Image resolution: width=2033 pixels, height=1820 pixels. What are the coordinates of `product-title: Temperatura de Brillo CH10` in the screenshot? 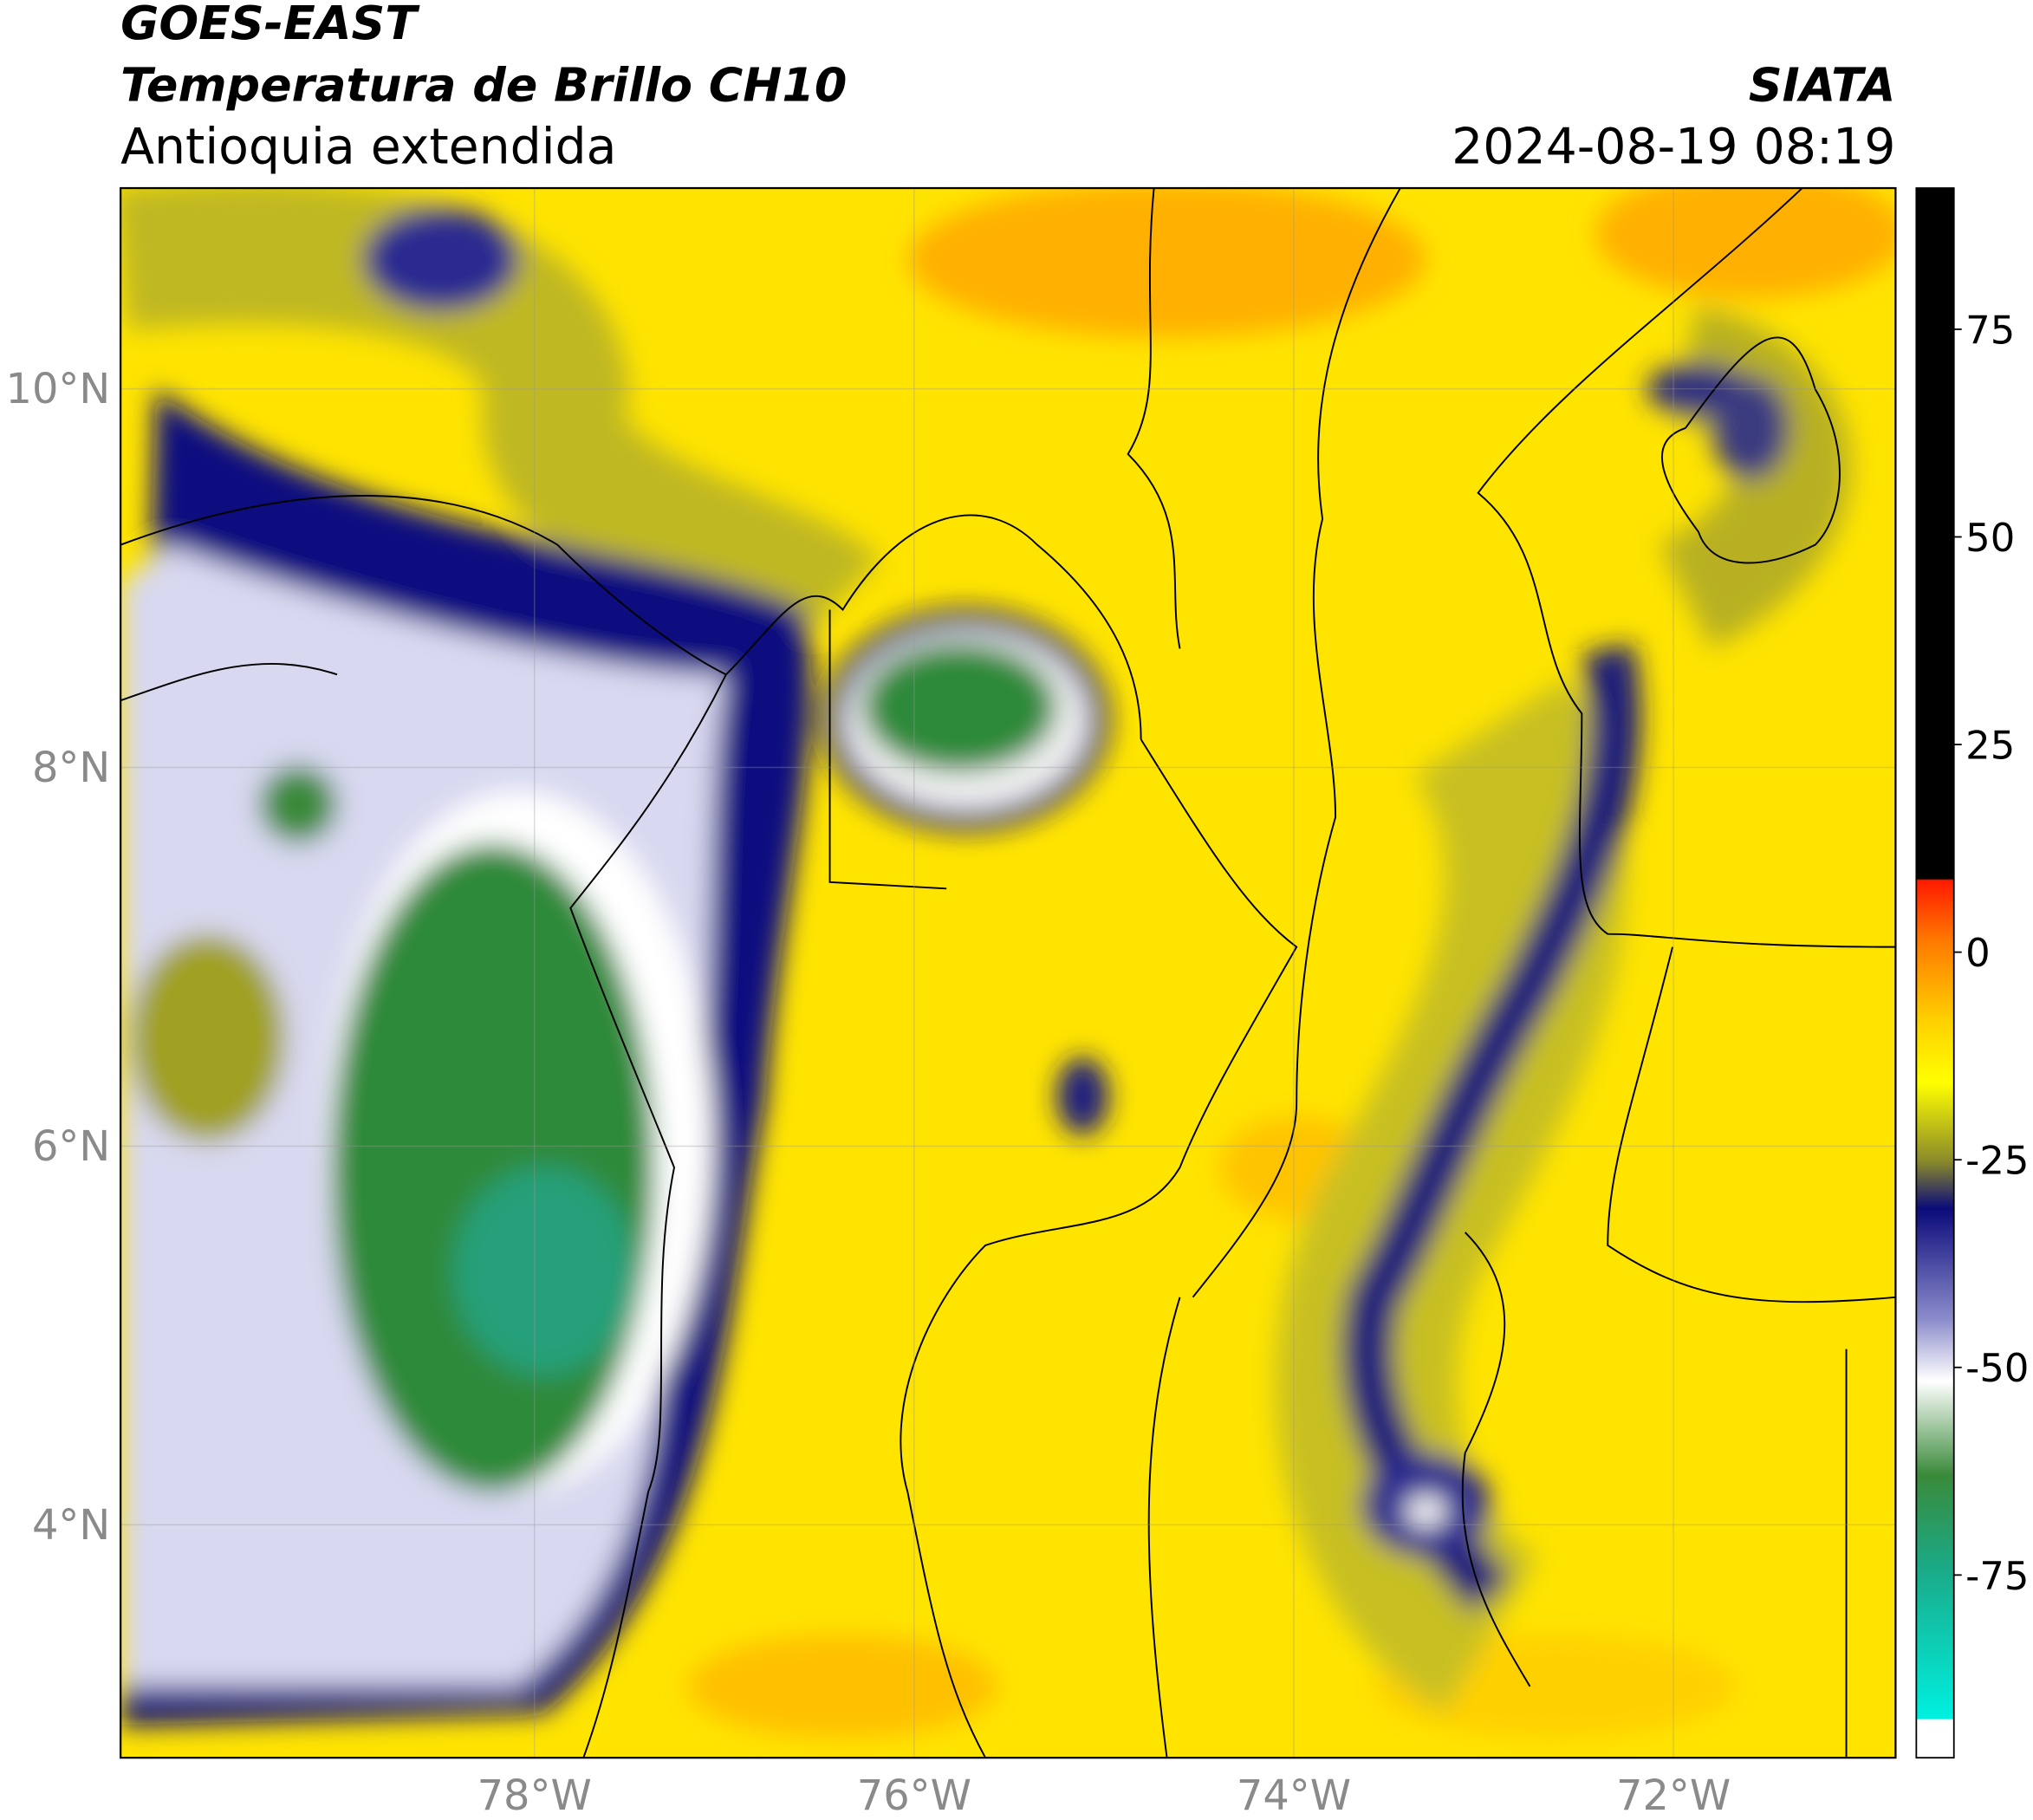 It's located at (483, 85).